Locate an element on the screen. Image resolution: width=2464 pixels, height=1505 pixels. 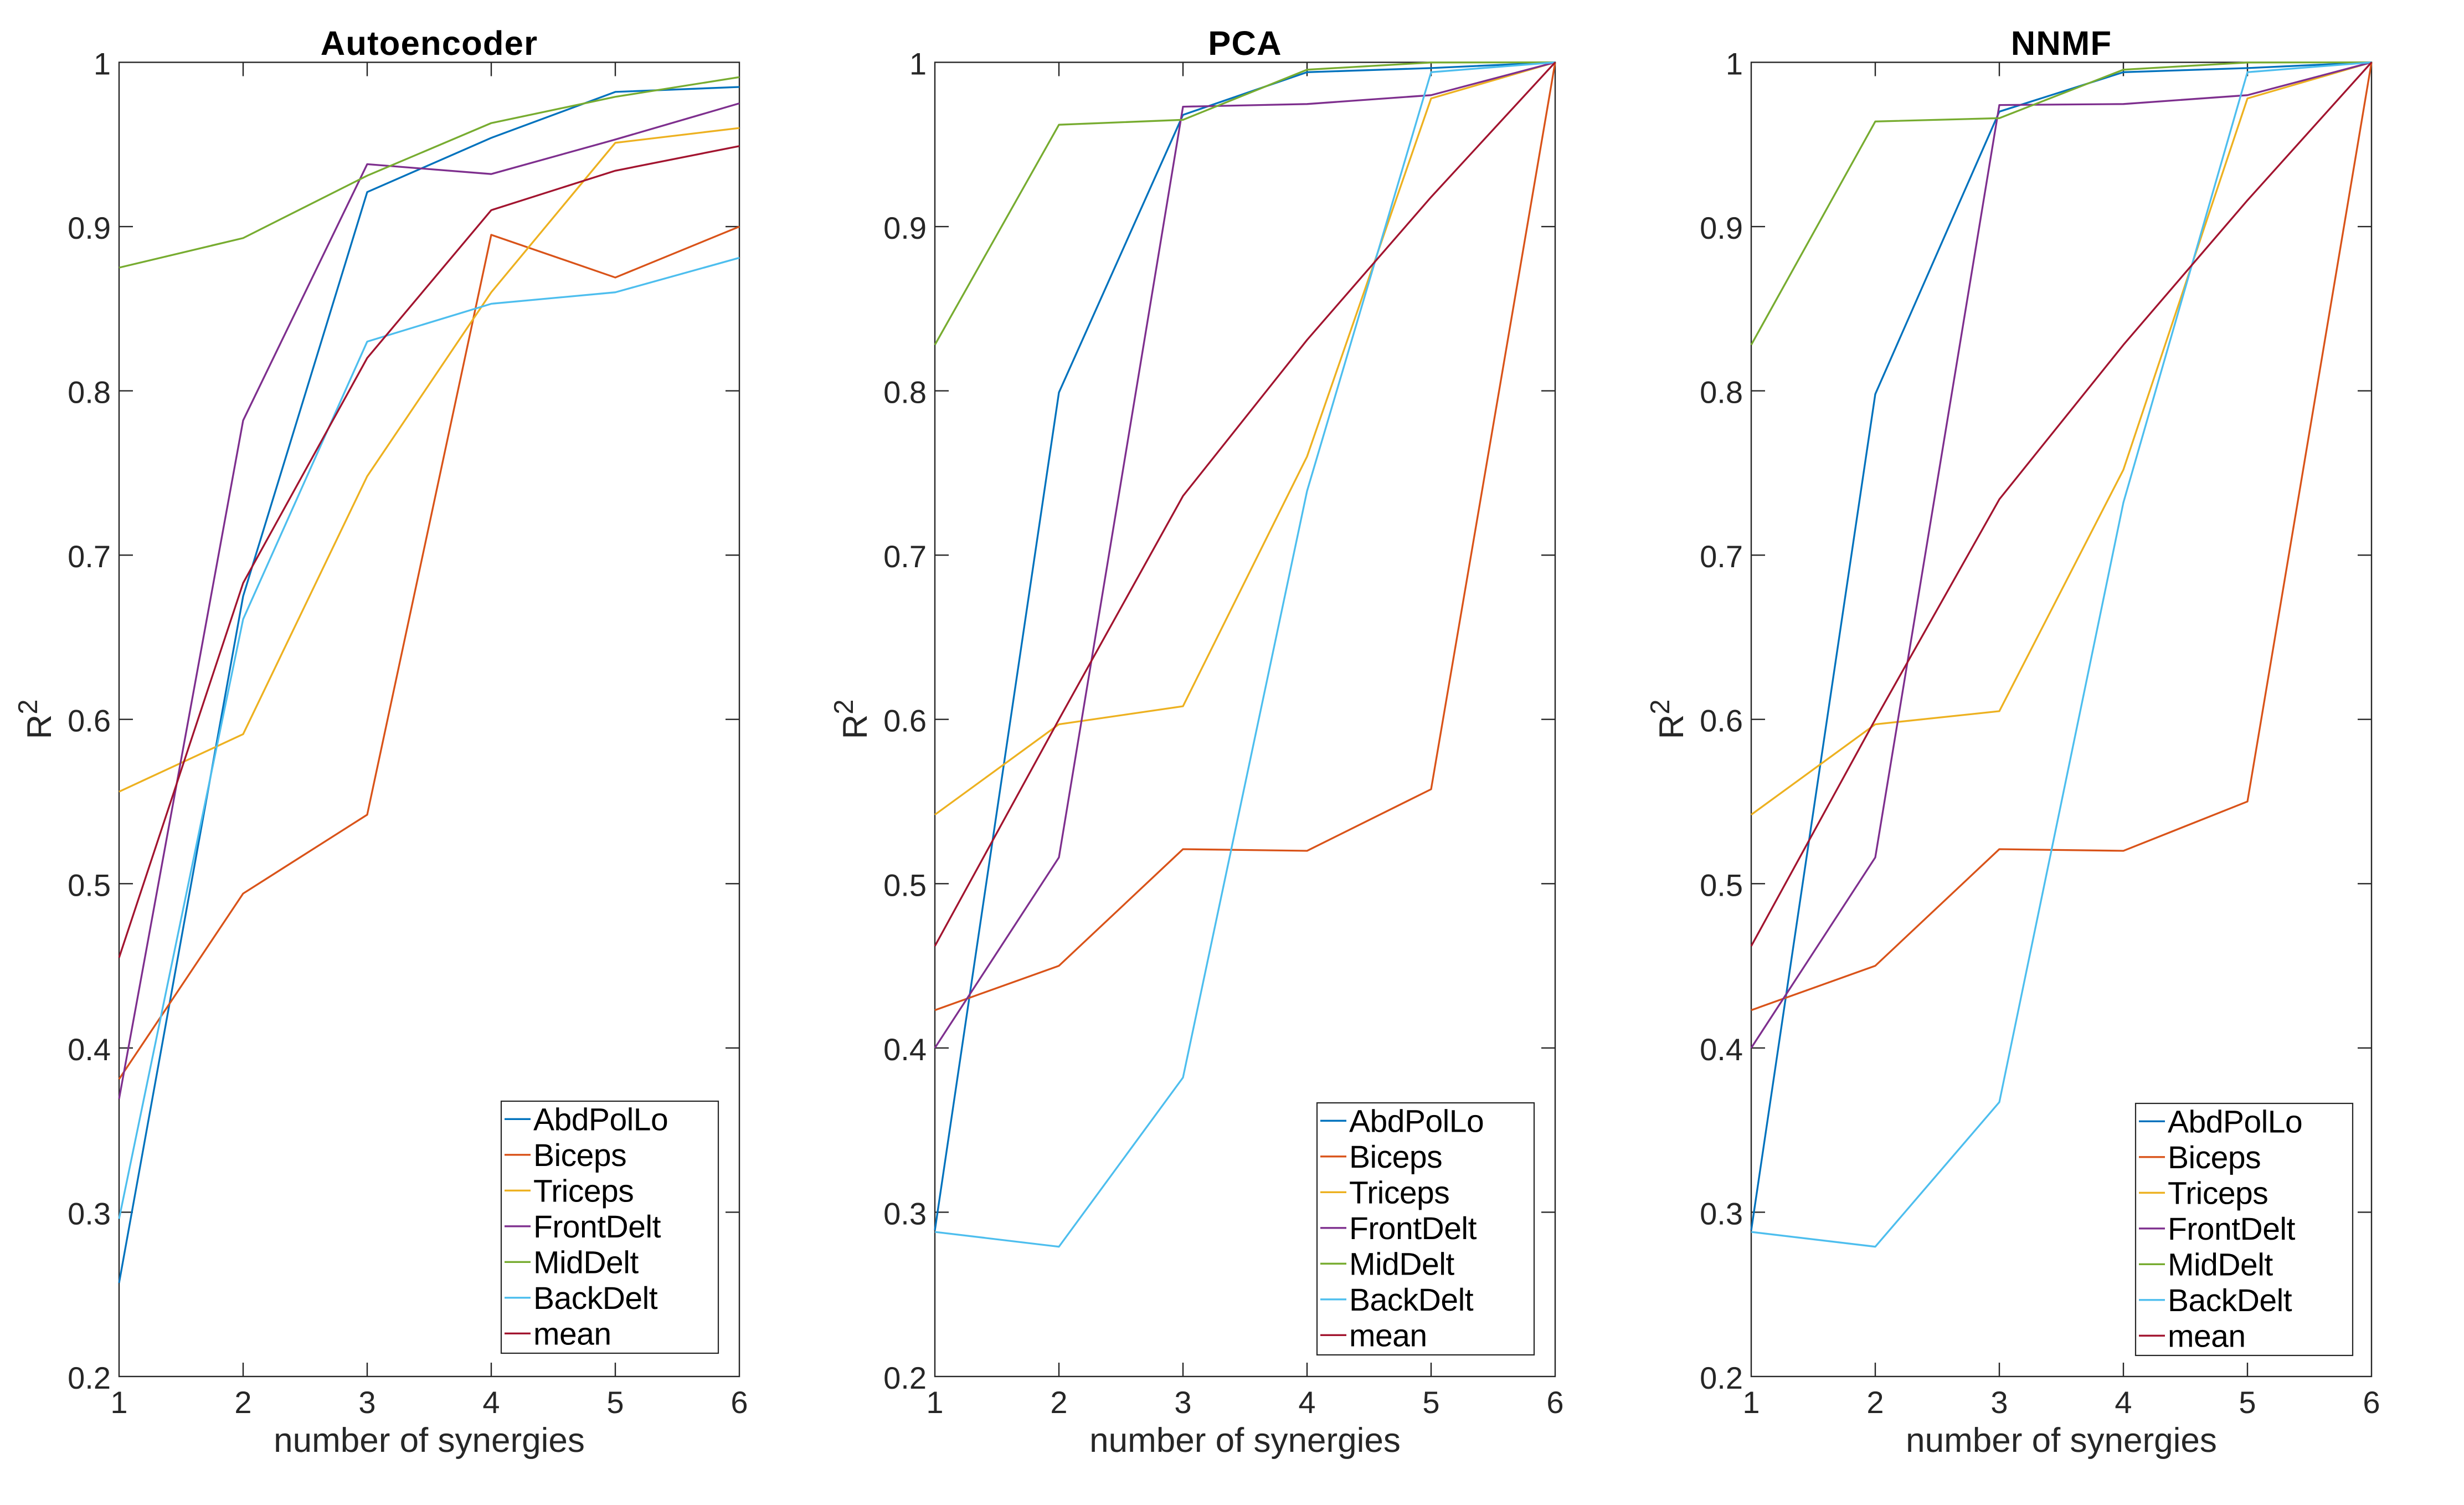
svg-text: PCA is located at coordinates (1245, 43).